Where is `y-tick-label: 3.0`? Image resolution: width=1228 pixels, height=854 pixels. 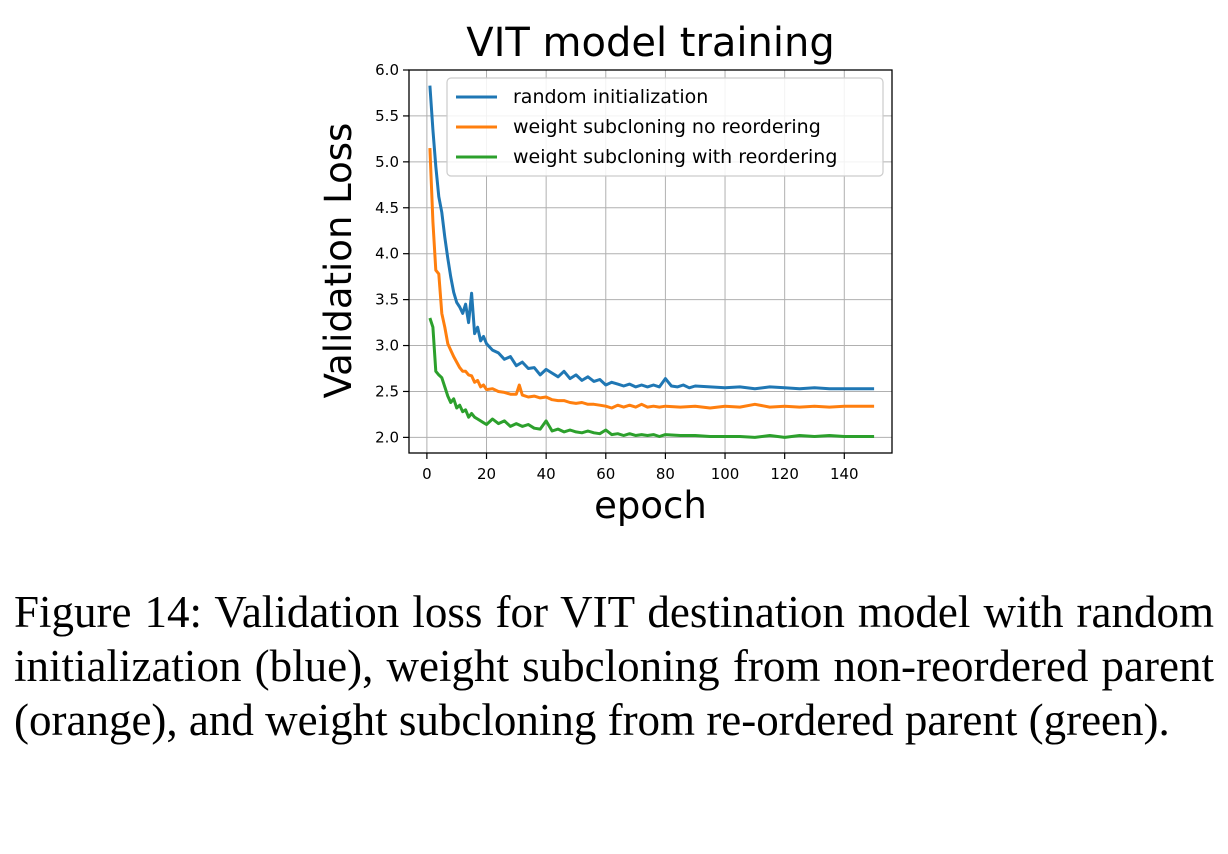 y-tick-label: 3.0 is located at coordinates (387, 346).